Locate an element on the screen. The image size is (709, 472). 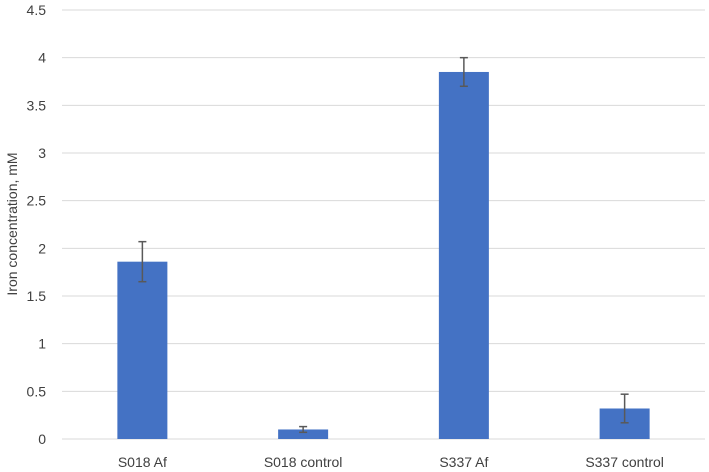
x-tick-label: S018 control is located at coordinates (303, 462).